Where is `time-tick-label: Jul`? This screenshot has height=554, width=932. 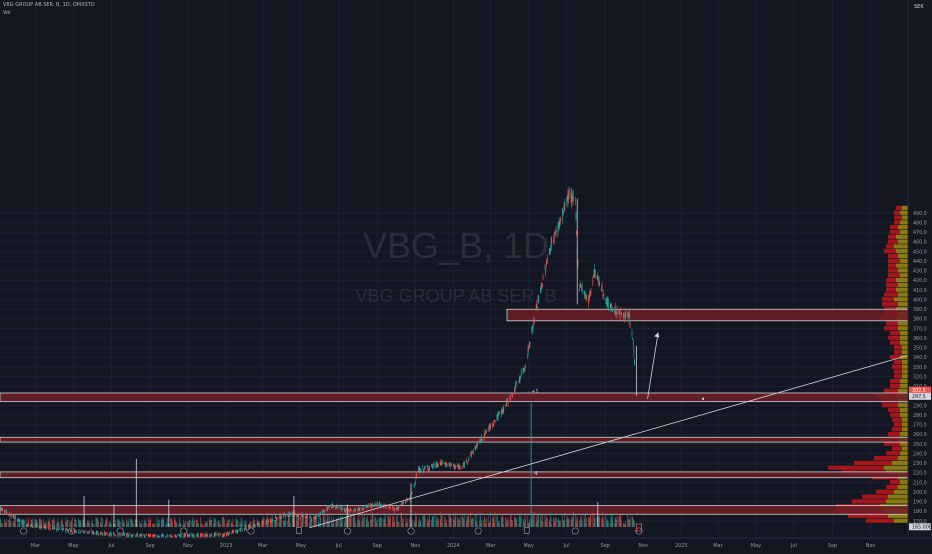
time-tick-label: Jul is located at coordinates (338, 546).